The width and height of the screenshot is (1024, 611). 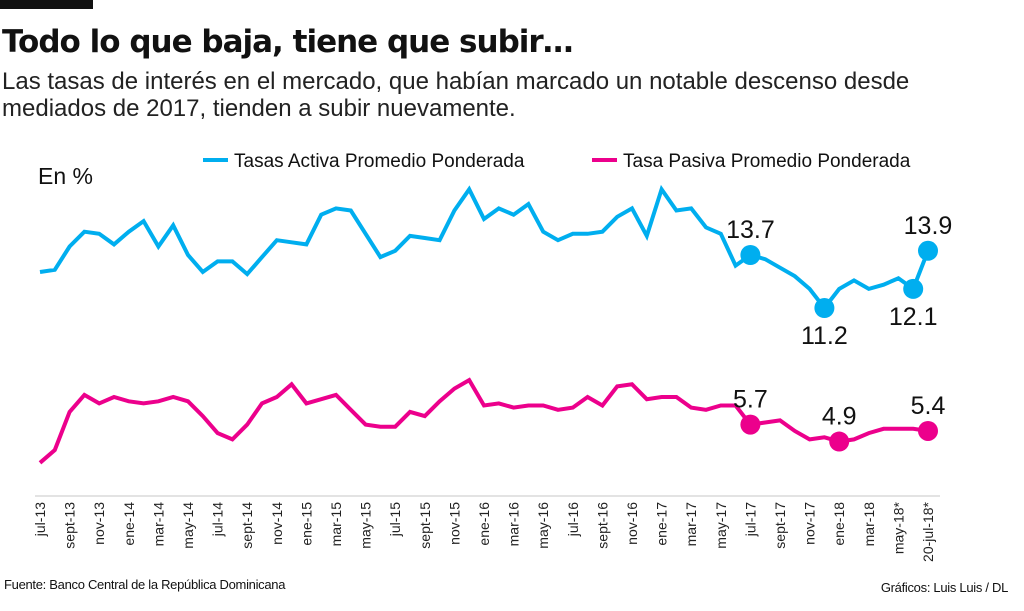 I want to click on data-label: 4.9, so click(x=839, y=417).